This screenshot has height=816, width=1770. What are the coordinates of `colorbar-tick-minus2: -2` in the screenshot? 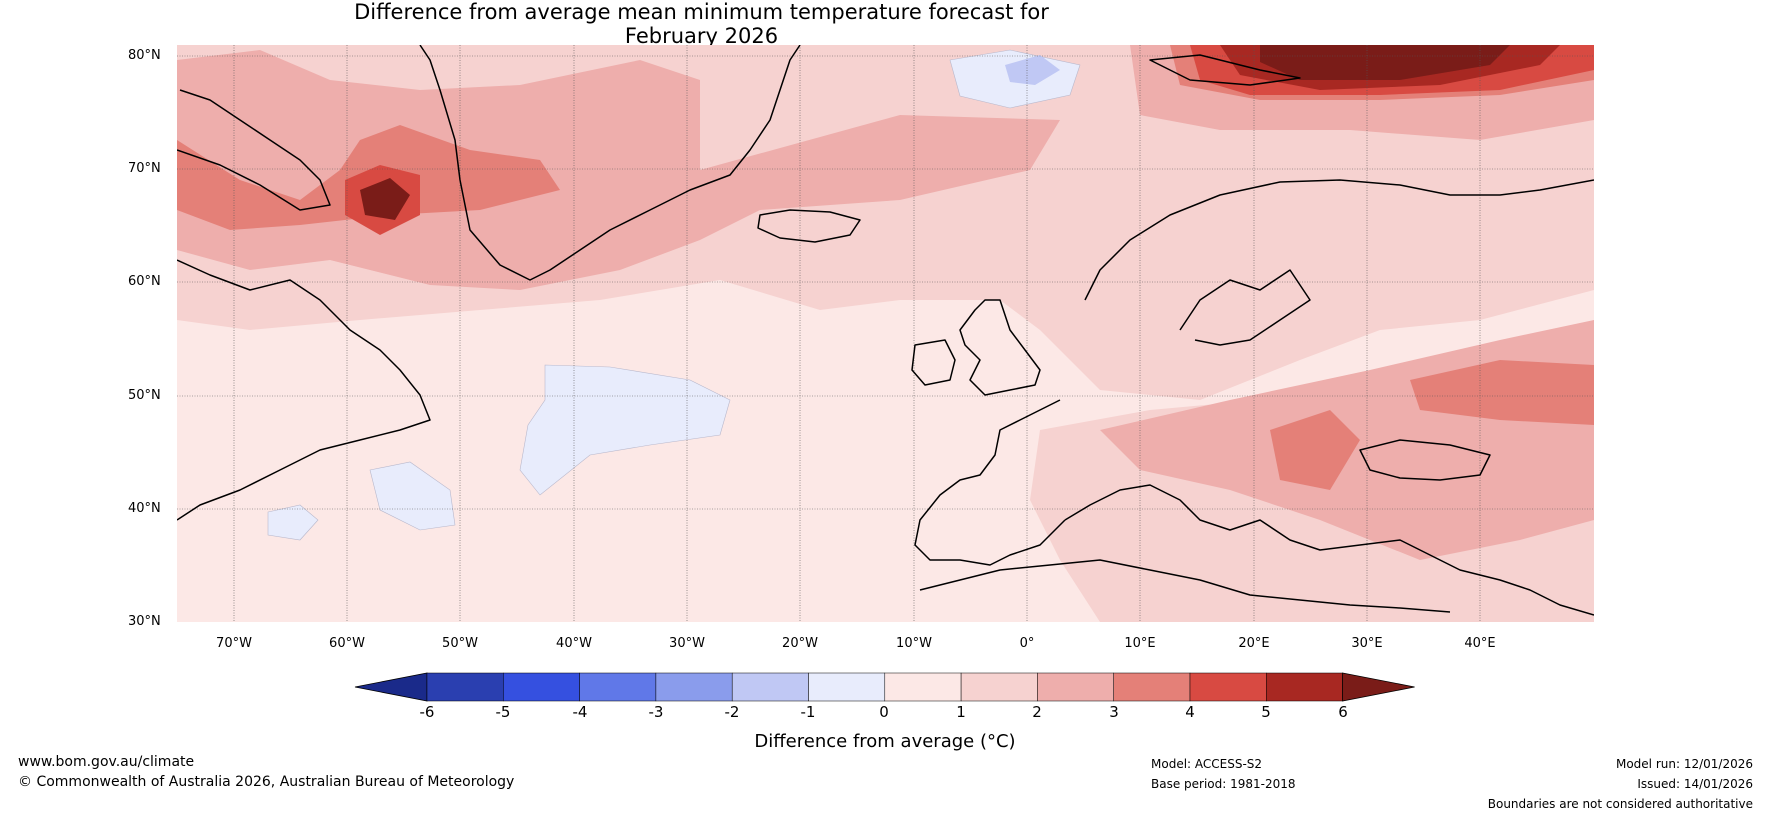 It's located at (732, 712).